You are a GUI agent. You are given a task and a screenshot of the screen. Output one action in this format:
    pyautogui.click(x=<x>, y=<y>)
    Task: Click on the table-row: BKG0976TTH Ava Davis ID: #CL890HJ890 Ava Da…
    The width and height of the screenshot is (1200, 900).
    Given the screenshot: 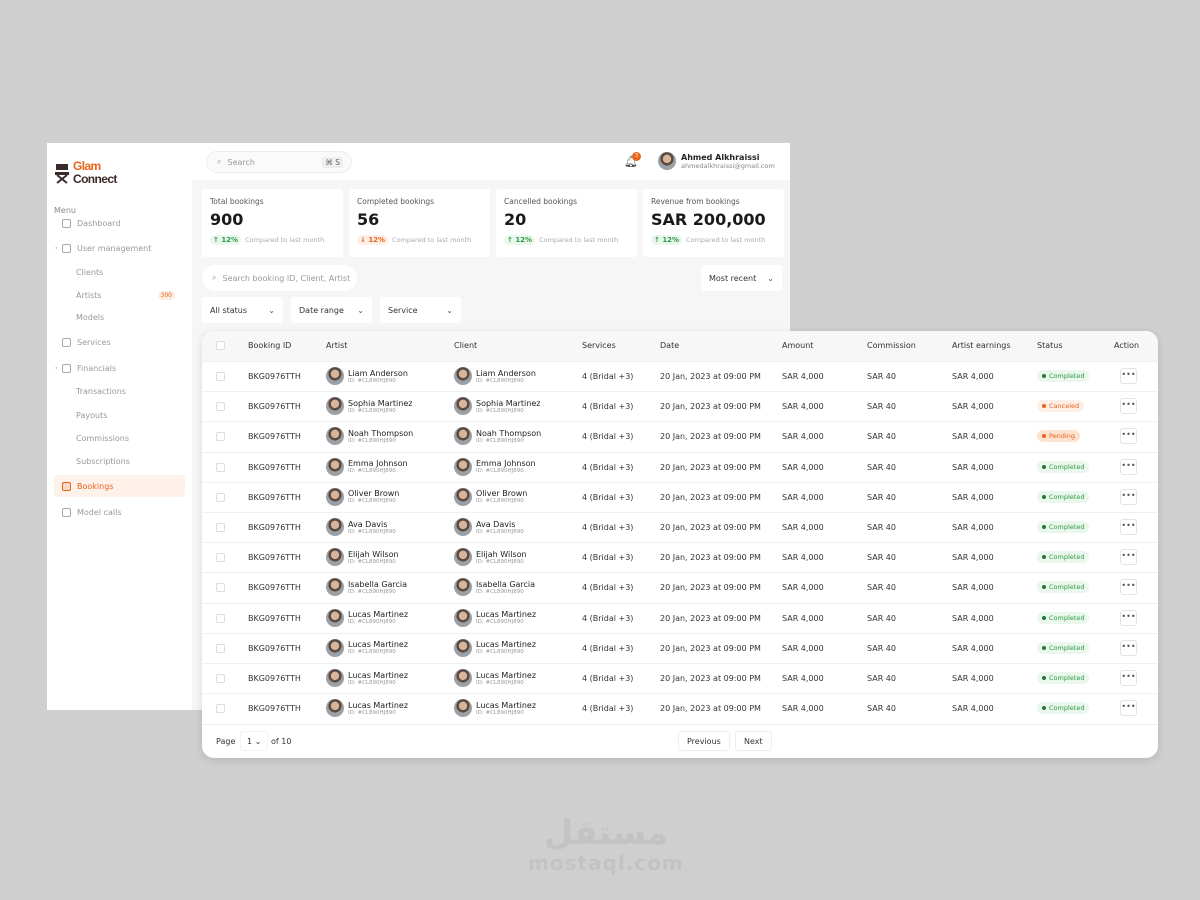 What is the action you would take?
    pyautogui.click(x=680, y=527)
    